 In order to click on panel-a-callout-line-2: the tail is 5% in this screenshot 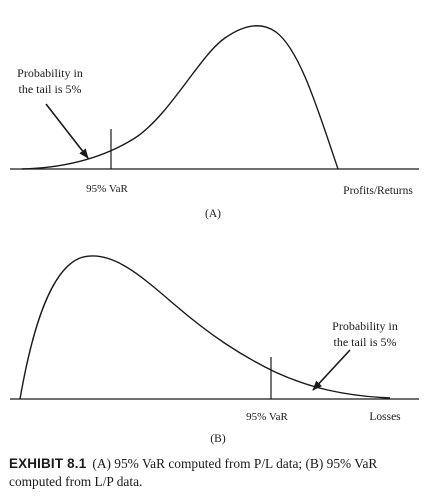, I will do `click(50, 89)`.